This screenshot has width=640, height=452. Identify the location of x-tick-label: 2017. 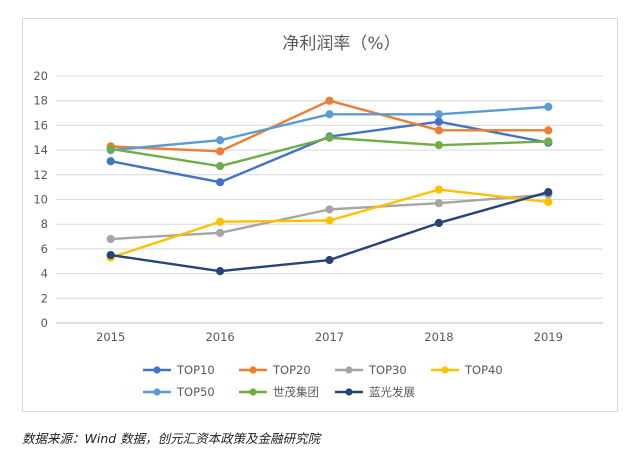
(329, 337).